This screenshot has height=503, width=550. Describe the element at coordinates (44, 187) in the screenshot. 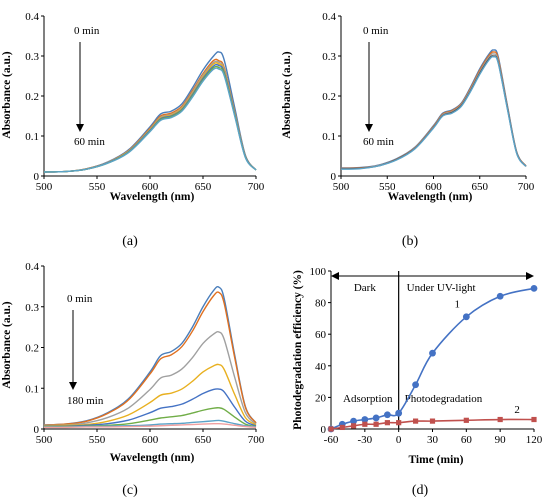

I see `panel-a-x-tick-label: 500` at that location.